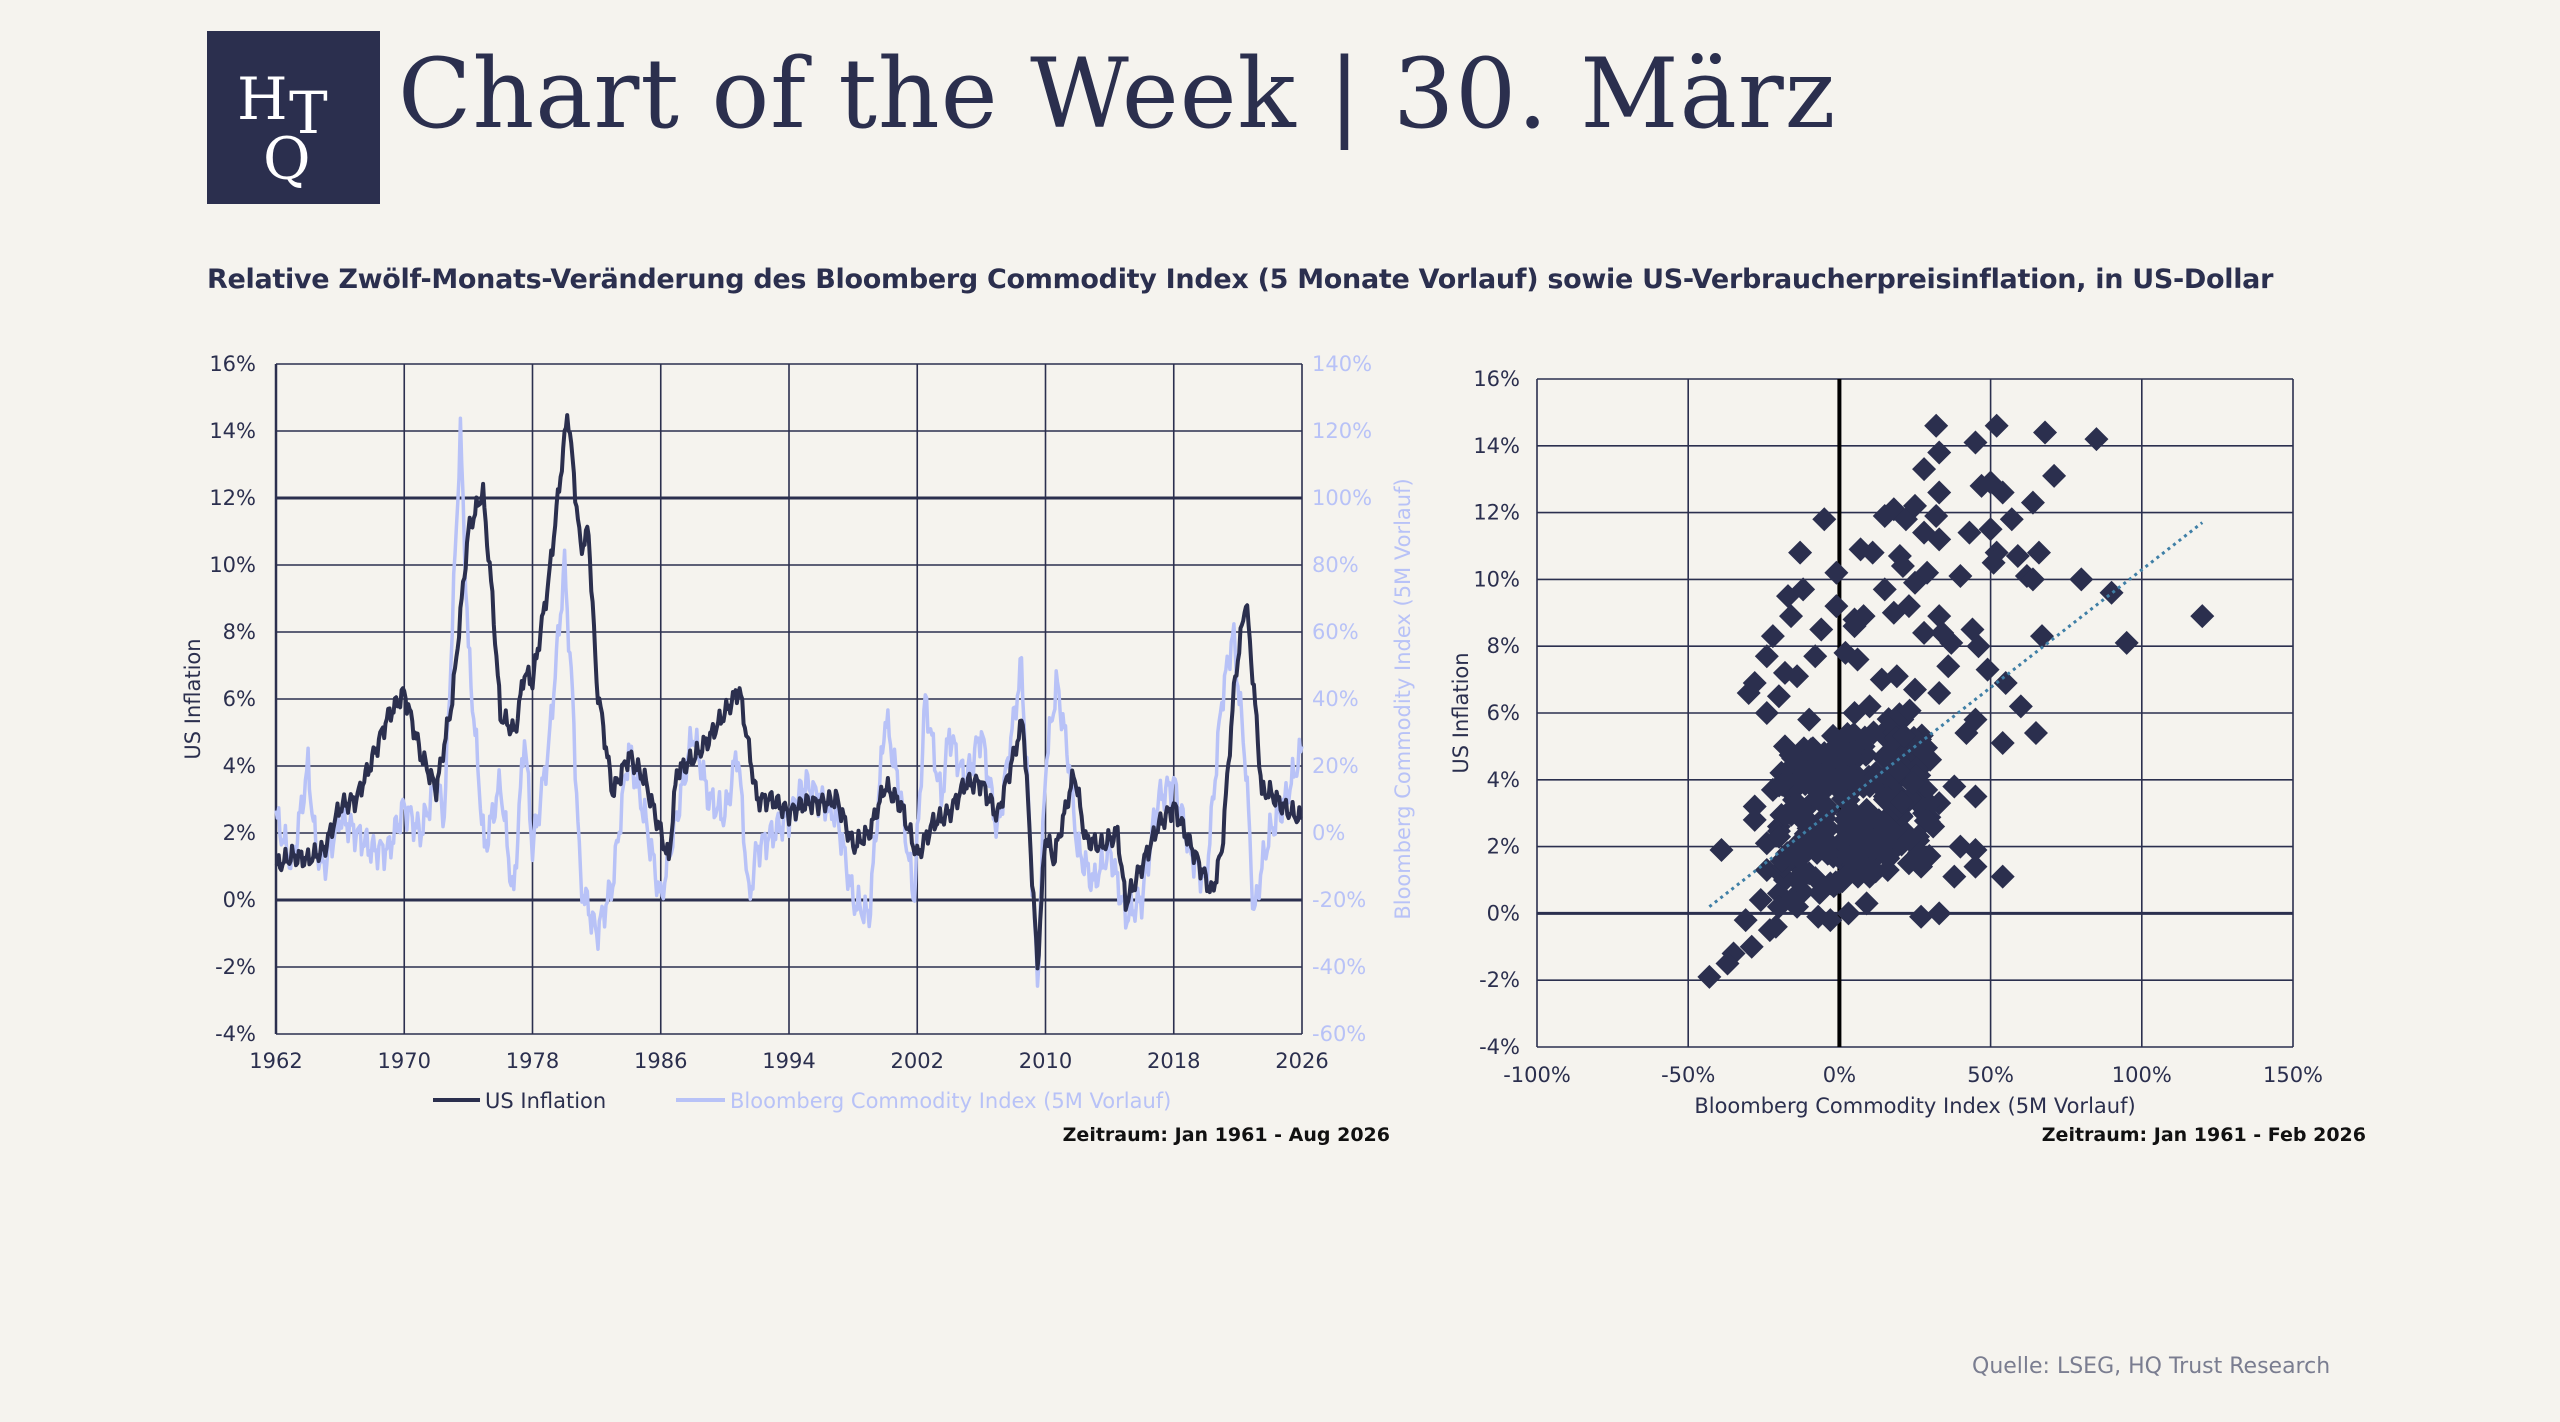 The image size is (2560, 1422). Describe the element at coordinates (545, 1101) in the screenshot. I see `legend-label-inflation: US Inflation` at that location.